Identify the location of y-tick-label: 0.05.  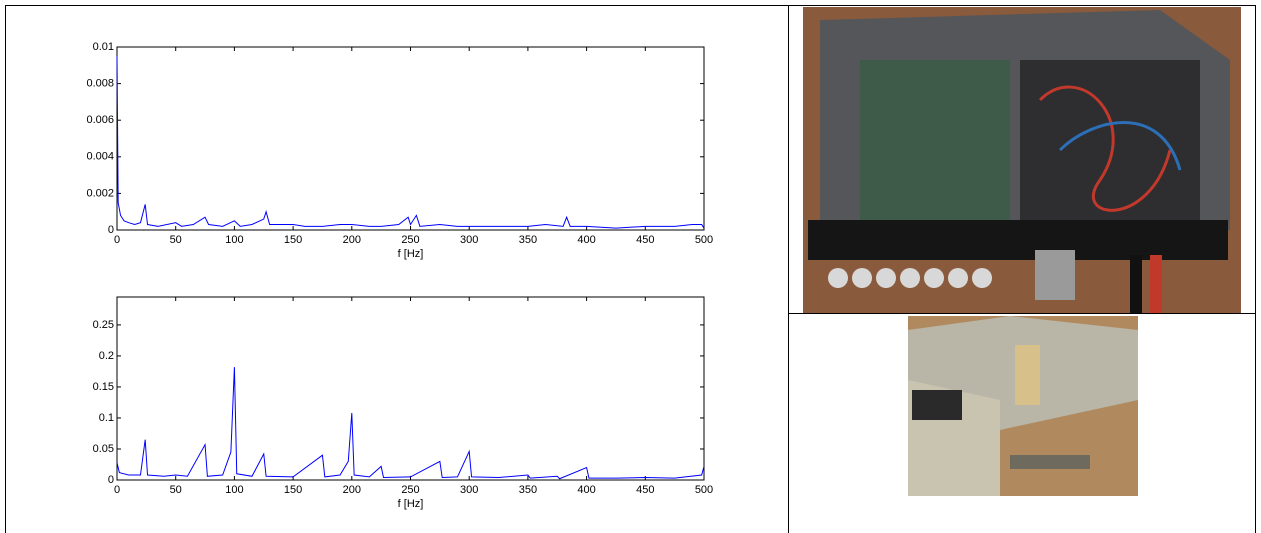
(103, 449).